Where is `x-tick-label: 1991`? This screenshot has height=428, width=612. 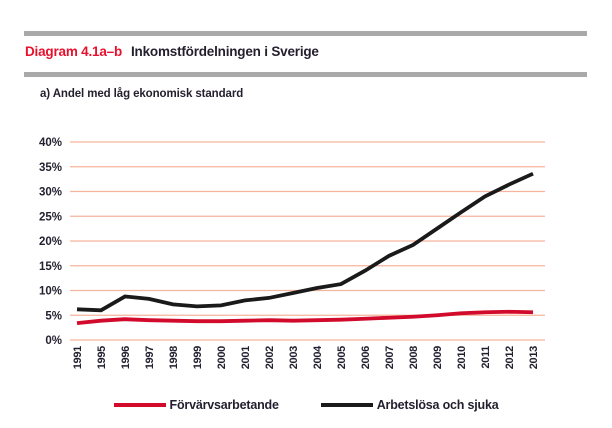 x-tick-label: 1991 is located at coordinates (78, 357).